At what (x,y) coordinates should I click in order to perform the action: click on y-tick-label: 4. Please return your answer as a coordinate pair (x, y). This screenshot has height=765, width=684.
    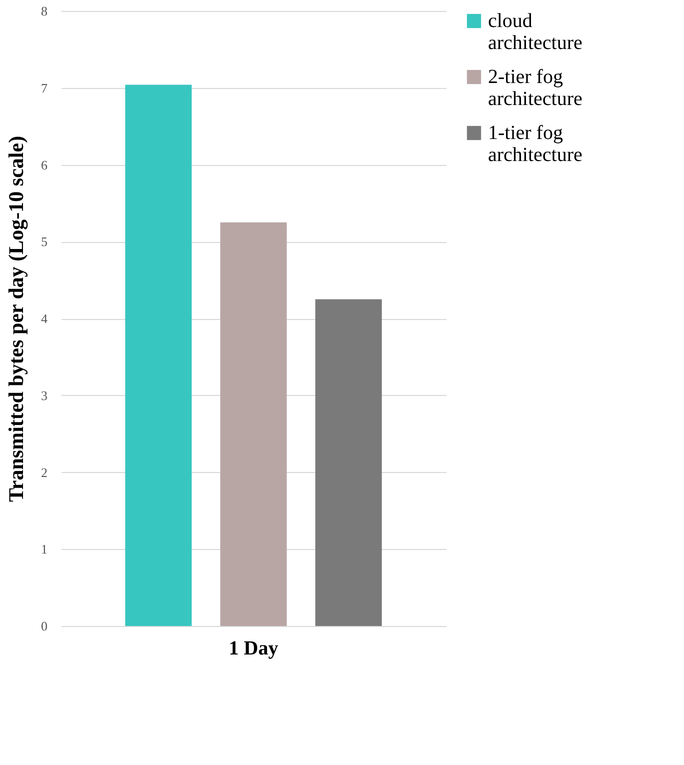
    Looking at the image, I should click on (44, 318).